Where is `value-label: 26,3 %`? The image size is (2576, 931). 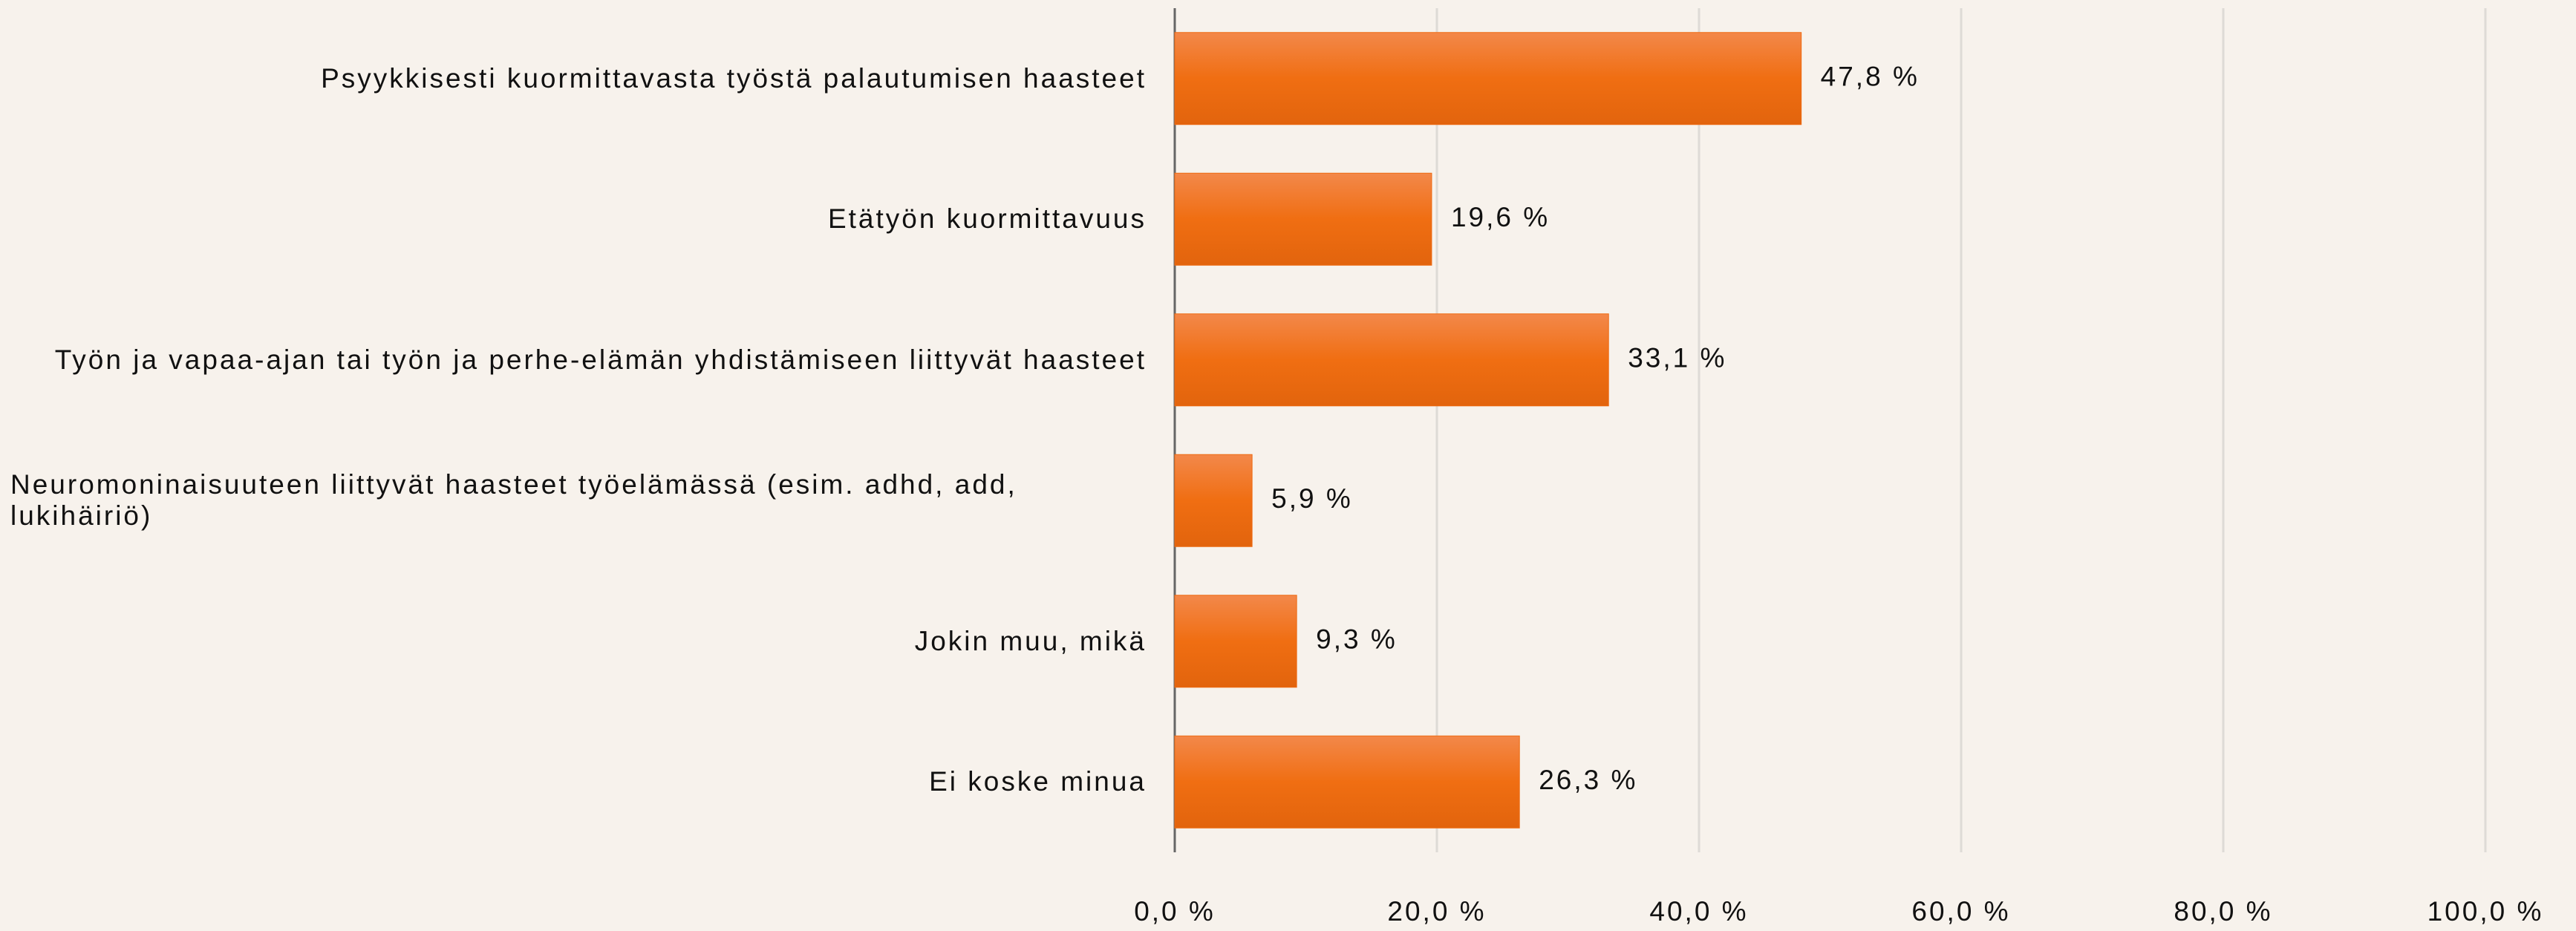 value-label: 26,3 % is located at coordinates (1588, 780).